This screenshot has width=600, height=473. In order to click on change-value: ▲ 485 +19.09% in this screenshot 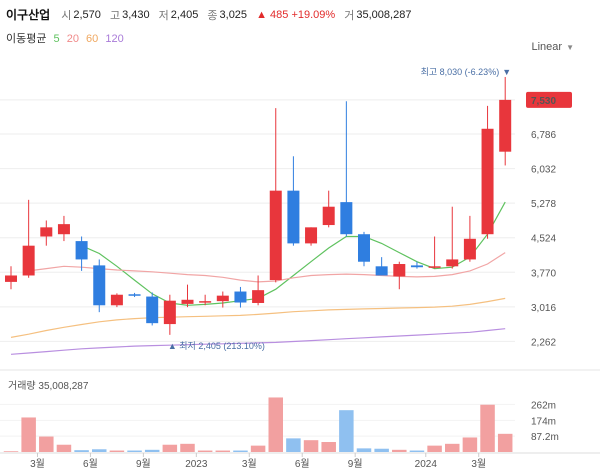, I will do `click(296, 14)`.